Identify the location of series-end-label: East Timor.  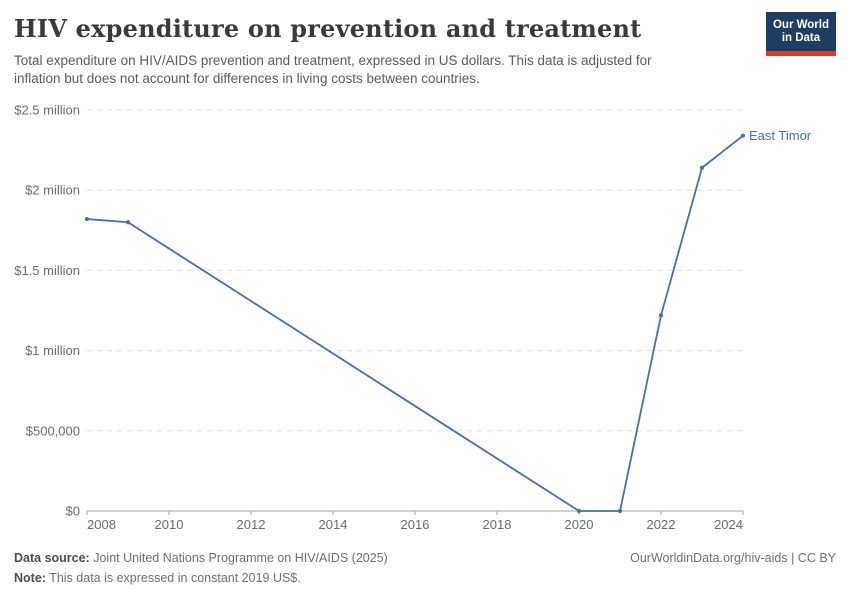
(780, 135).